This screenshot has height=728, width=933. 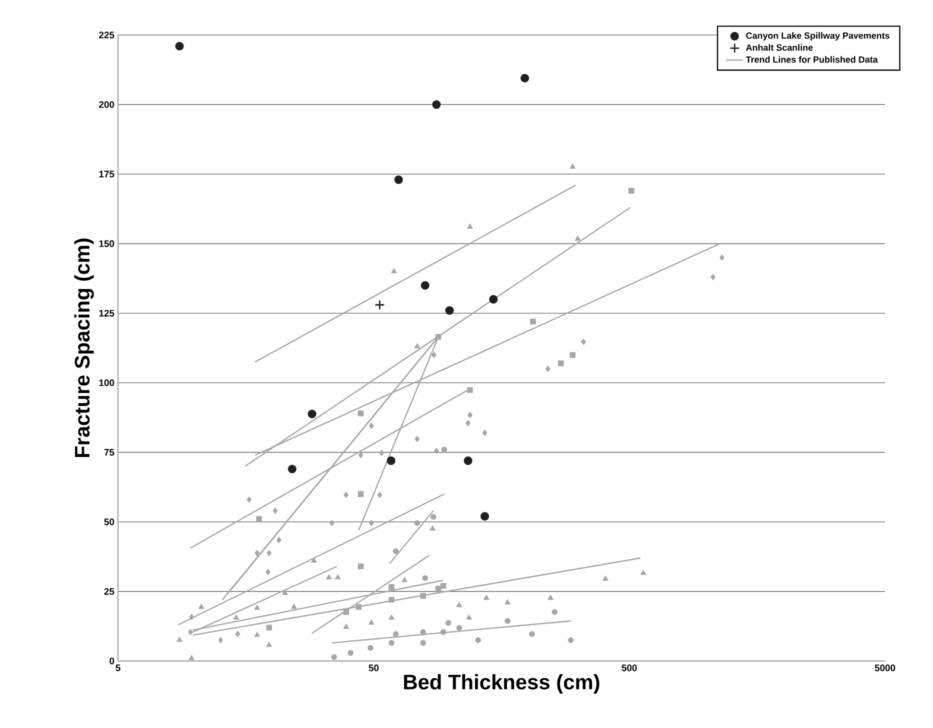 What do you see at coordinates (502, 684) in the screenshot?
I see `x-axis-title: Bed Thickness (cm)` at bounding box center [502, 684].